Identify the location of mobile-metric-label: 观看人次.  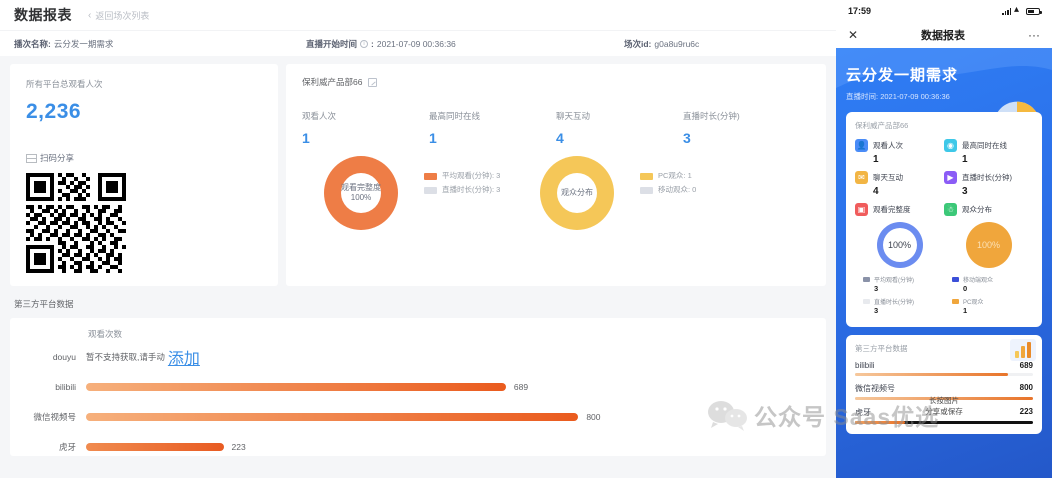
(888, 145).